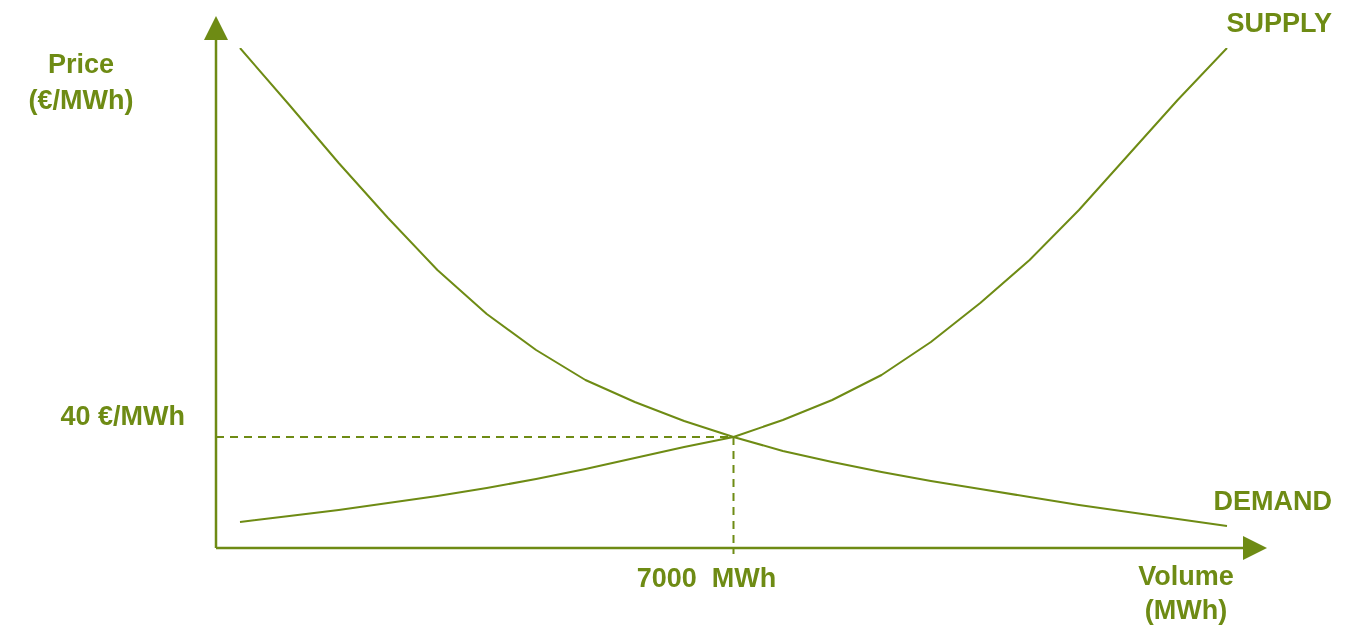 Image resolution: width=1354 pixels, height=635 pixels. What do you see at coordinates (1279, 22) in the screenshot?
I see `series-label: SUPPLY` at bounding box center [1279, 22].